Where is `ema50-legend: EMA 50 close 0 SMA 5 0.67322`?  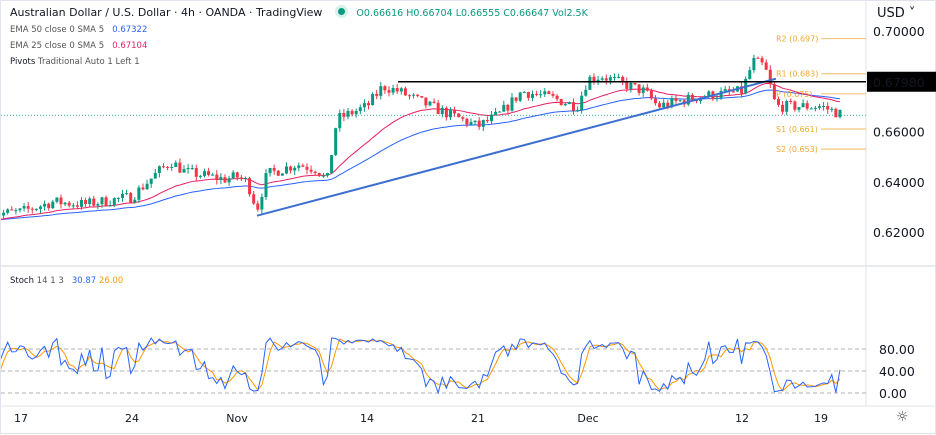
ema50-legend: EMA 50 close 0 SMA 5 0.67322 is located at coordinates (79, 30).